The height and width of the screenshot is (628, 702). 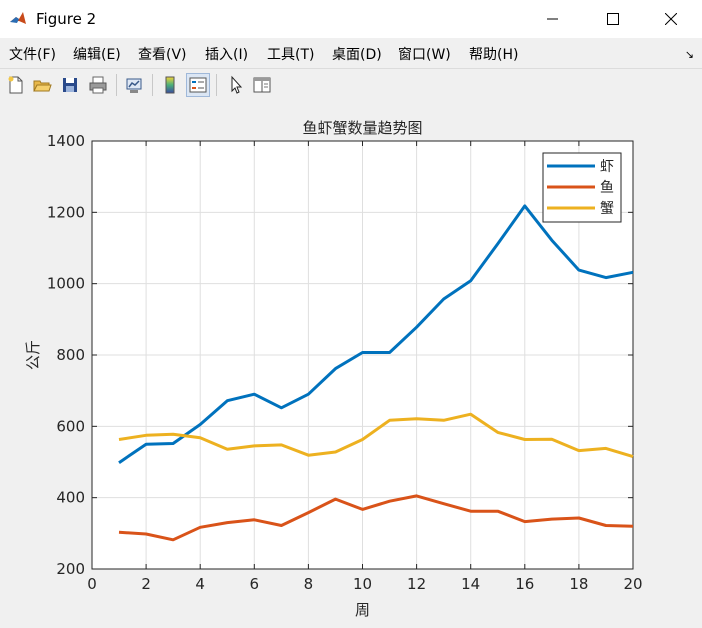 I want to click on open-file-icon, so click(x=42, y=86).